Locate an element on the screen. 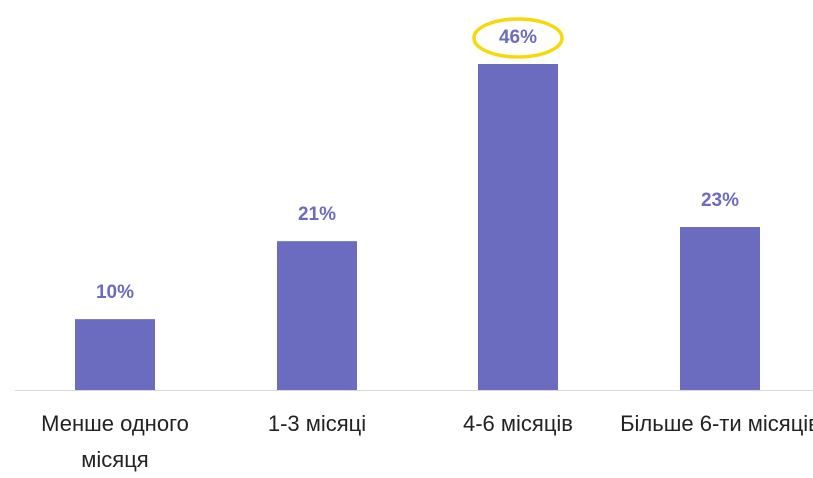  value-label: 46% is located at coordinates (518, 37).